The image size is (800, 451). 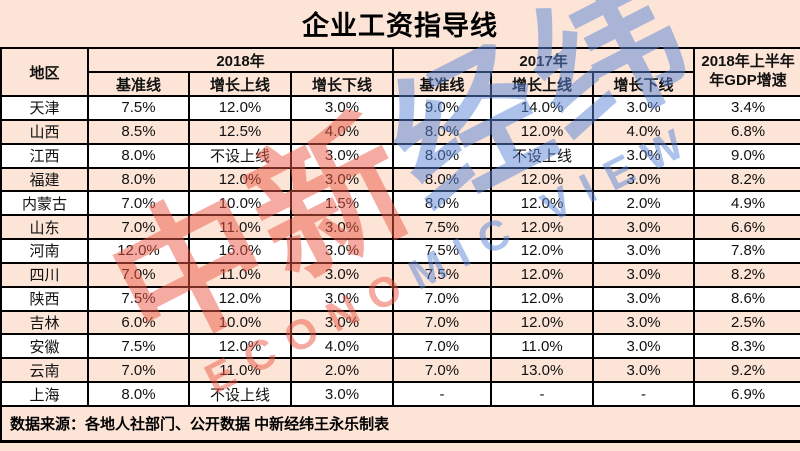 I want to click on region-cell: 福建, so click(x=44, y=179).